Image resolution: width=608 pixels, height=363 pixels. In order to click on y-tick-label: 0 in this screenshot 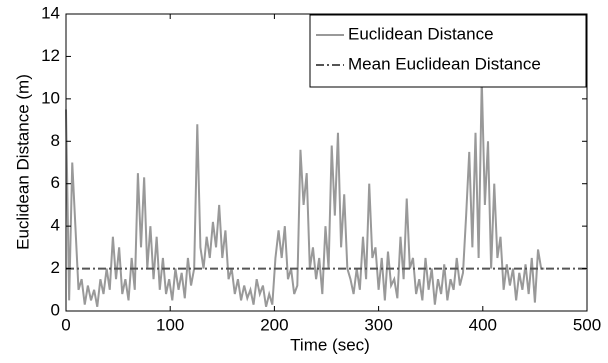, I will do `click(55, 309)`.